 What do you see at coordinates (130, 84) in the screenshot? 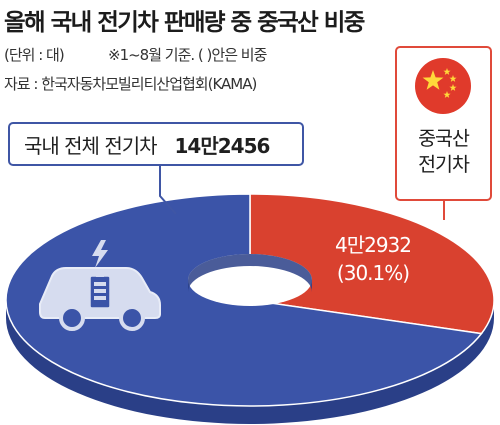
I see `source-note: 자료 : 한국자동차모빌리티산업협회(KAMA)` at bounding box center [130, 84].